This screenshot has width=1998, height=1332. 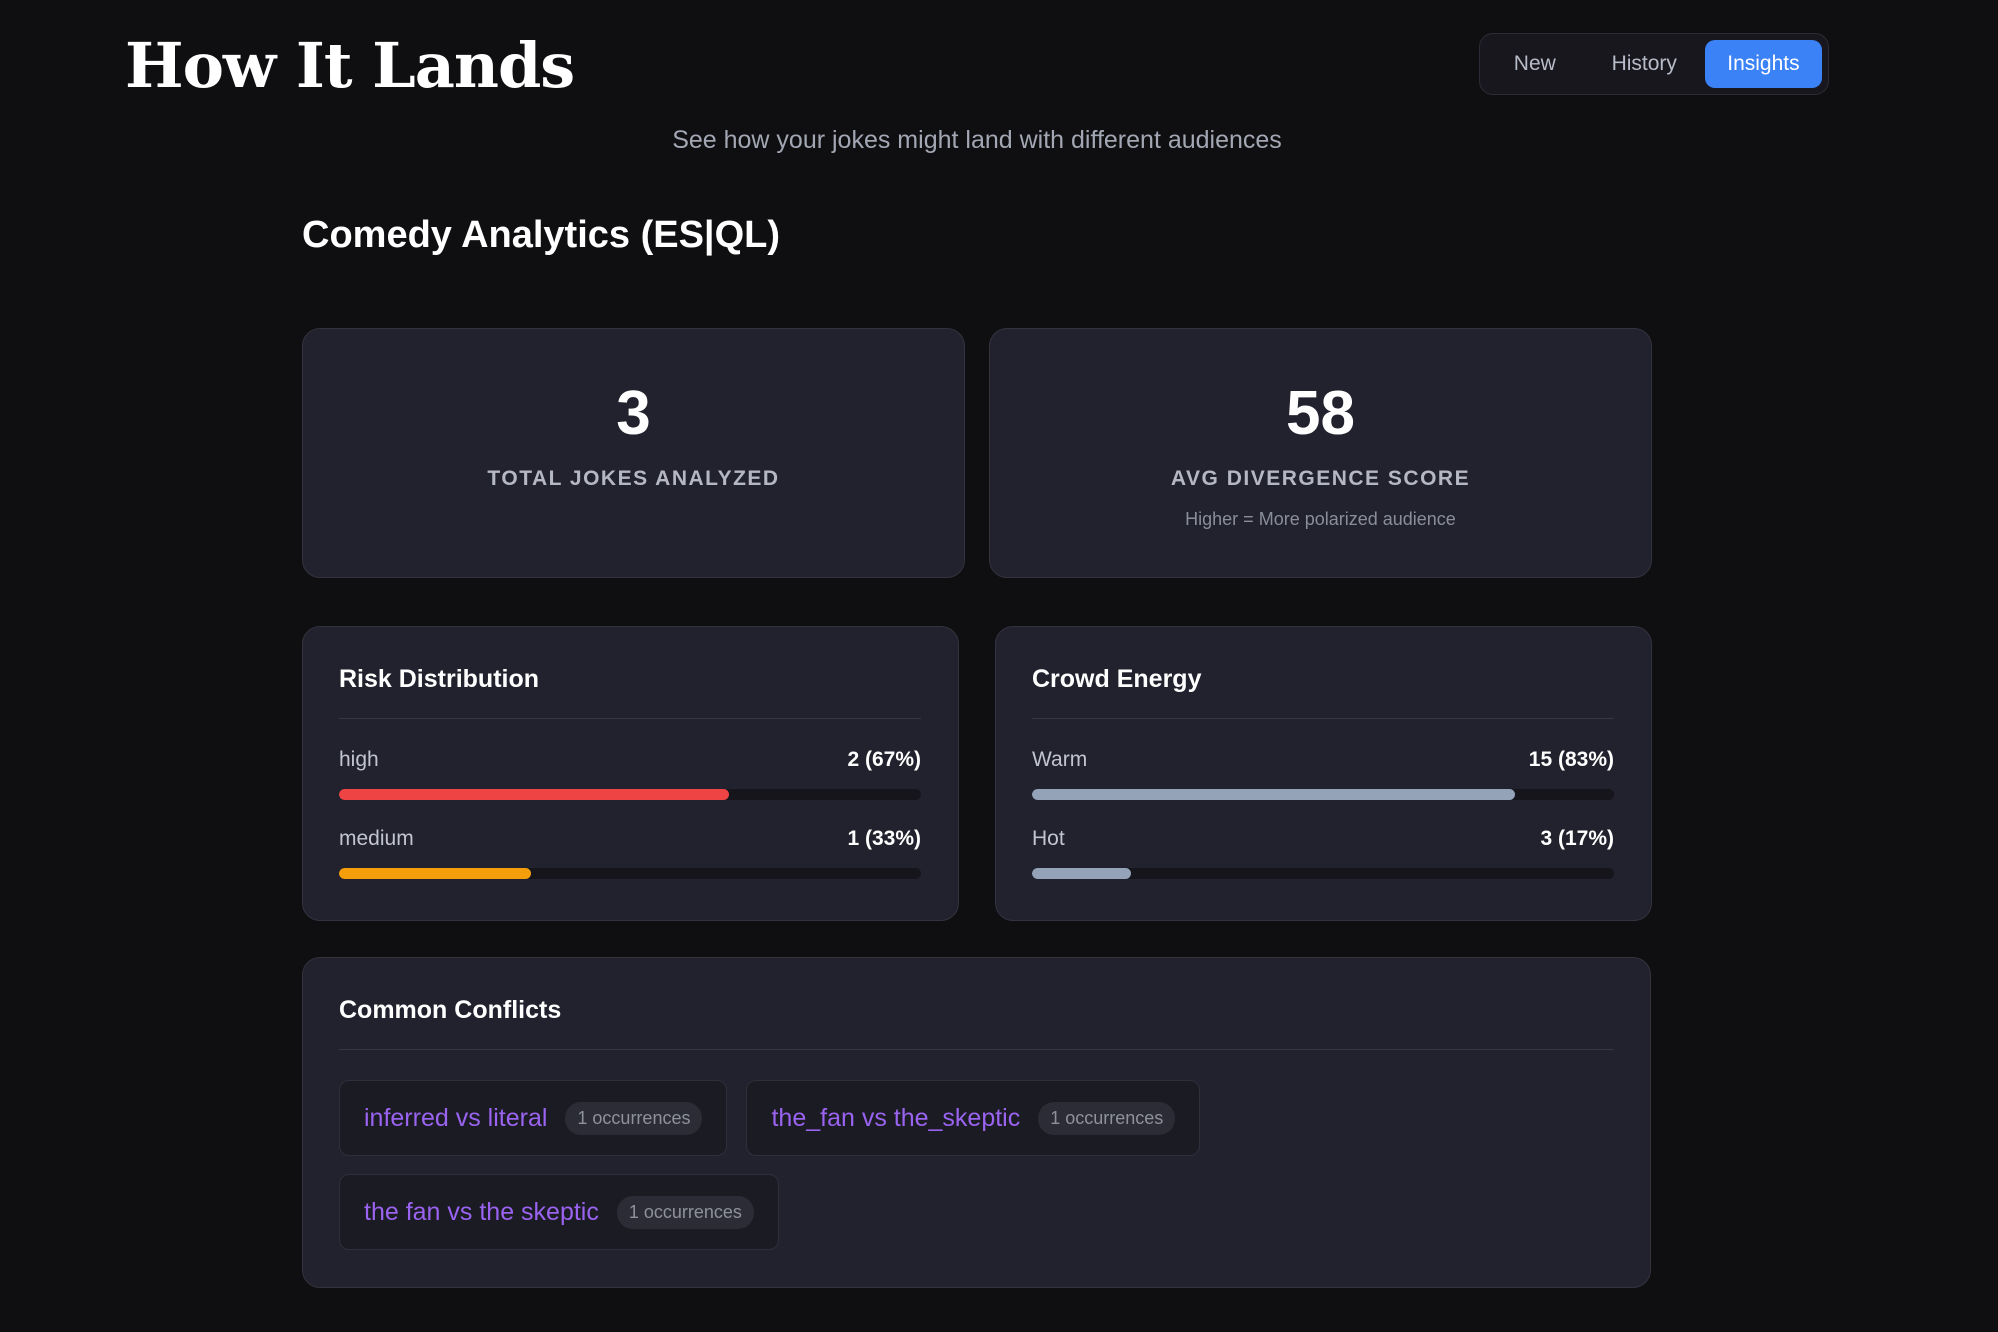 What do you see at coordinates (1274, 794) in the screenshot?
I see `energy-bar-fill-warm` at bounding box center [1274, 794].